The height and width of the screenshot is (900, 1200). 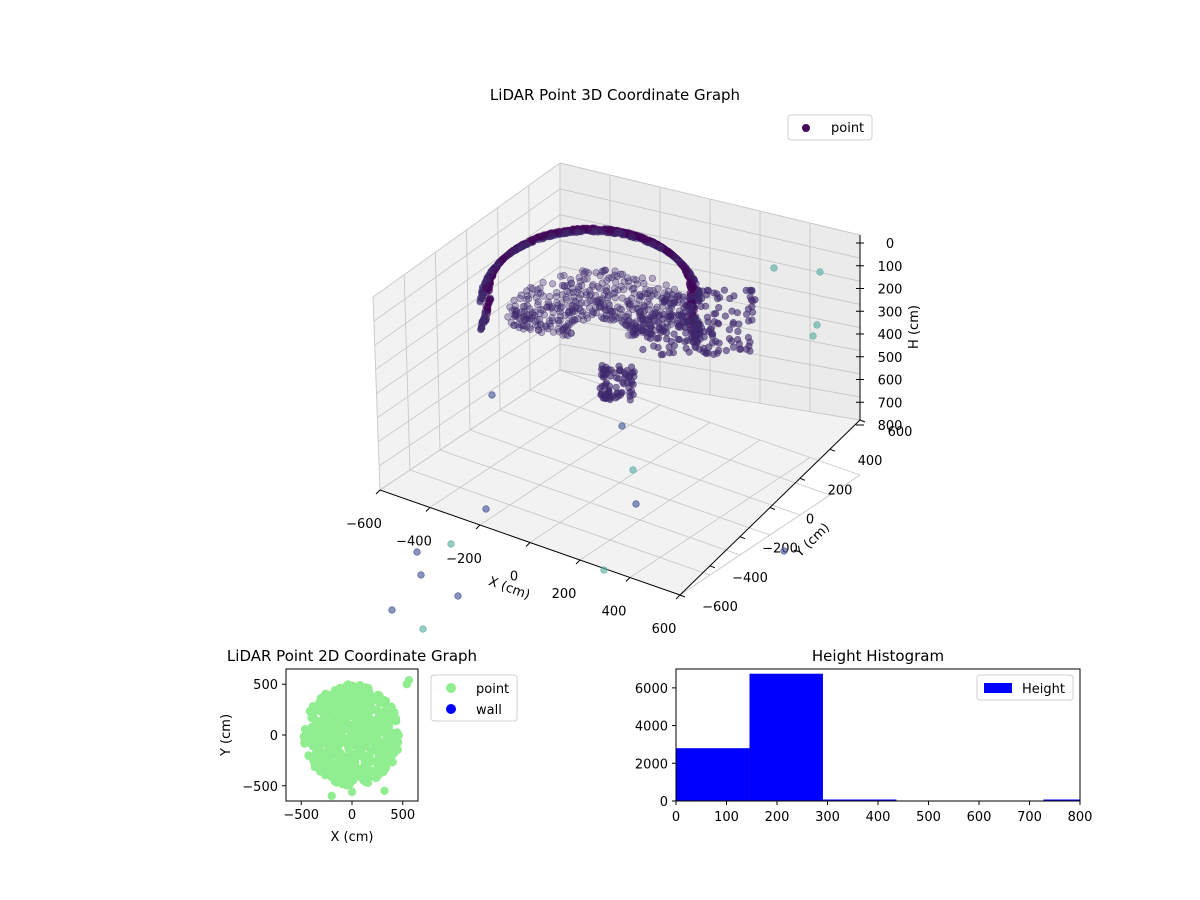 I want to click on z-tick-label-3d: 600, so click(x=890, y=381).